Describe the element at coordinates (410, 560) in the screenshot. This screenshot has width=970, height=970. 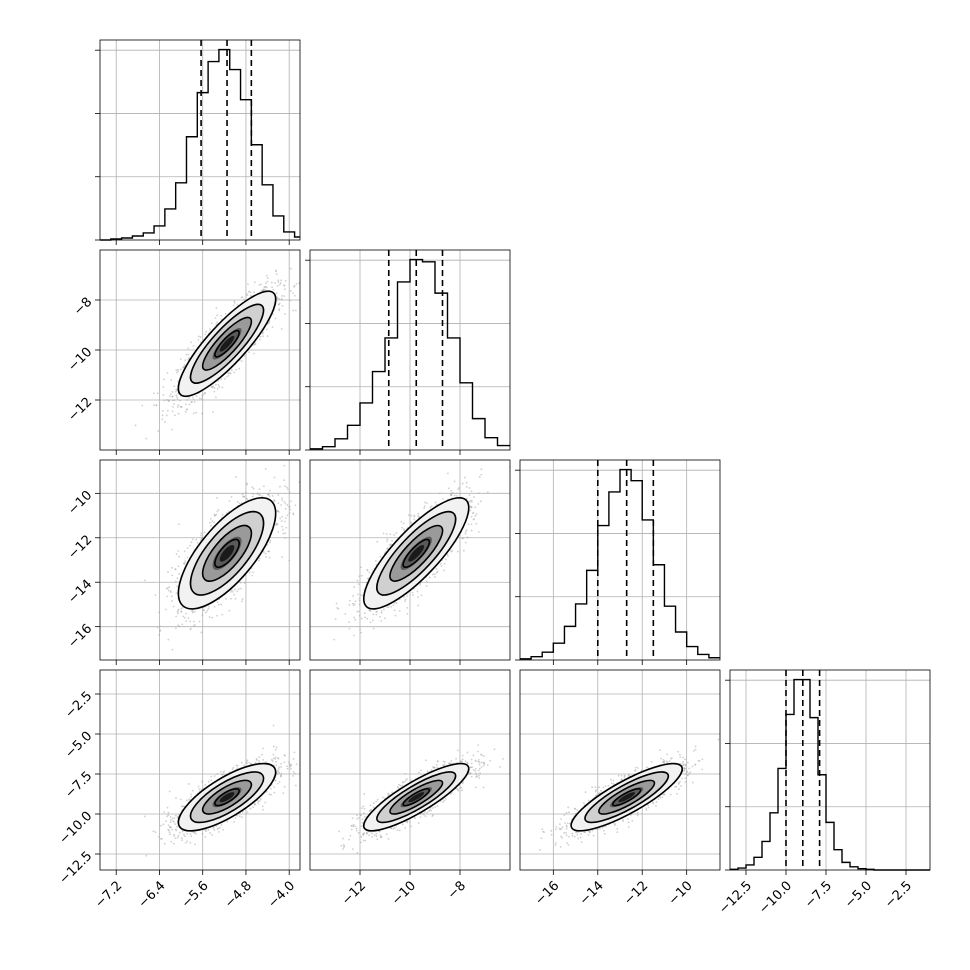
I see `pair-content` at that location.